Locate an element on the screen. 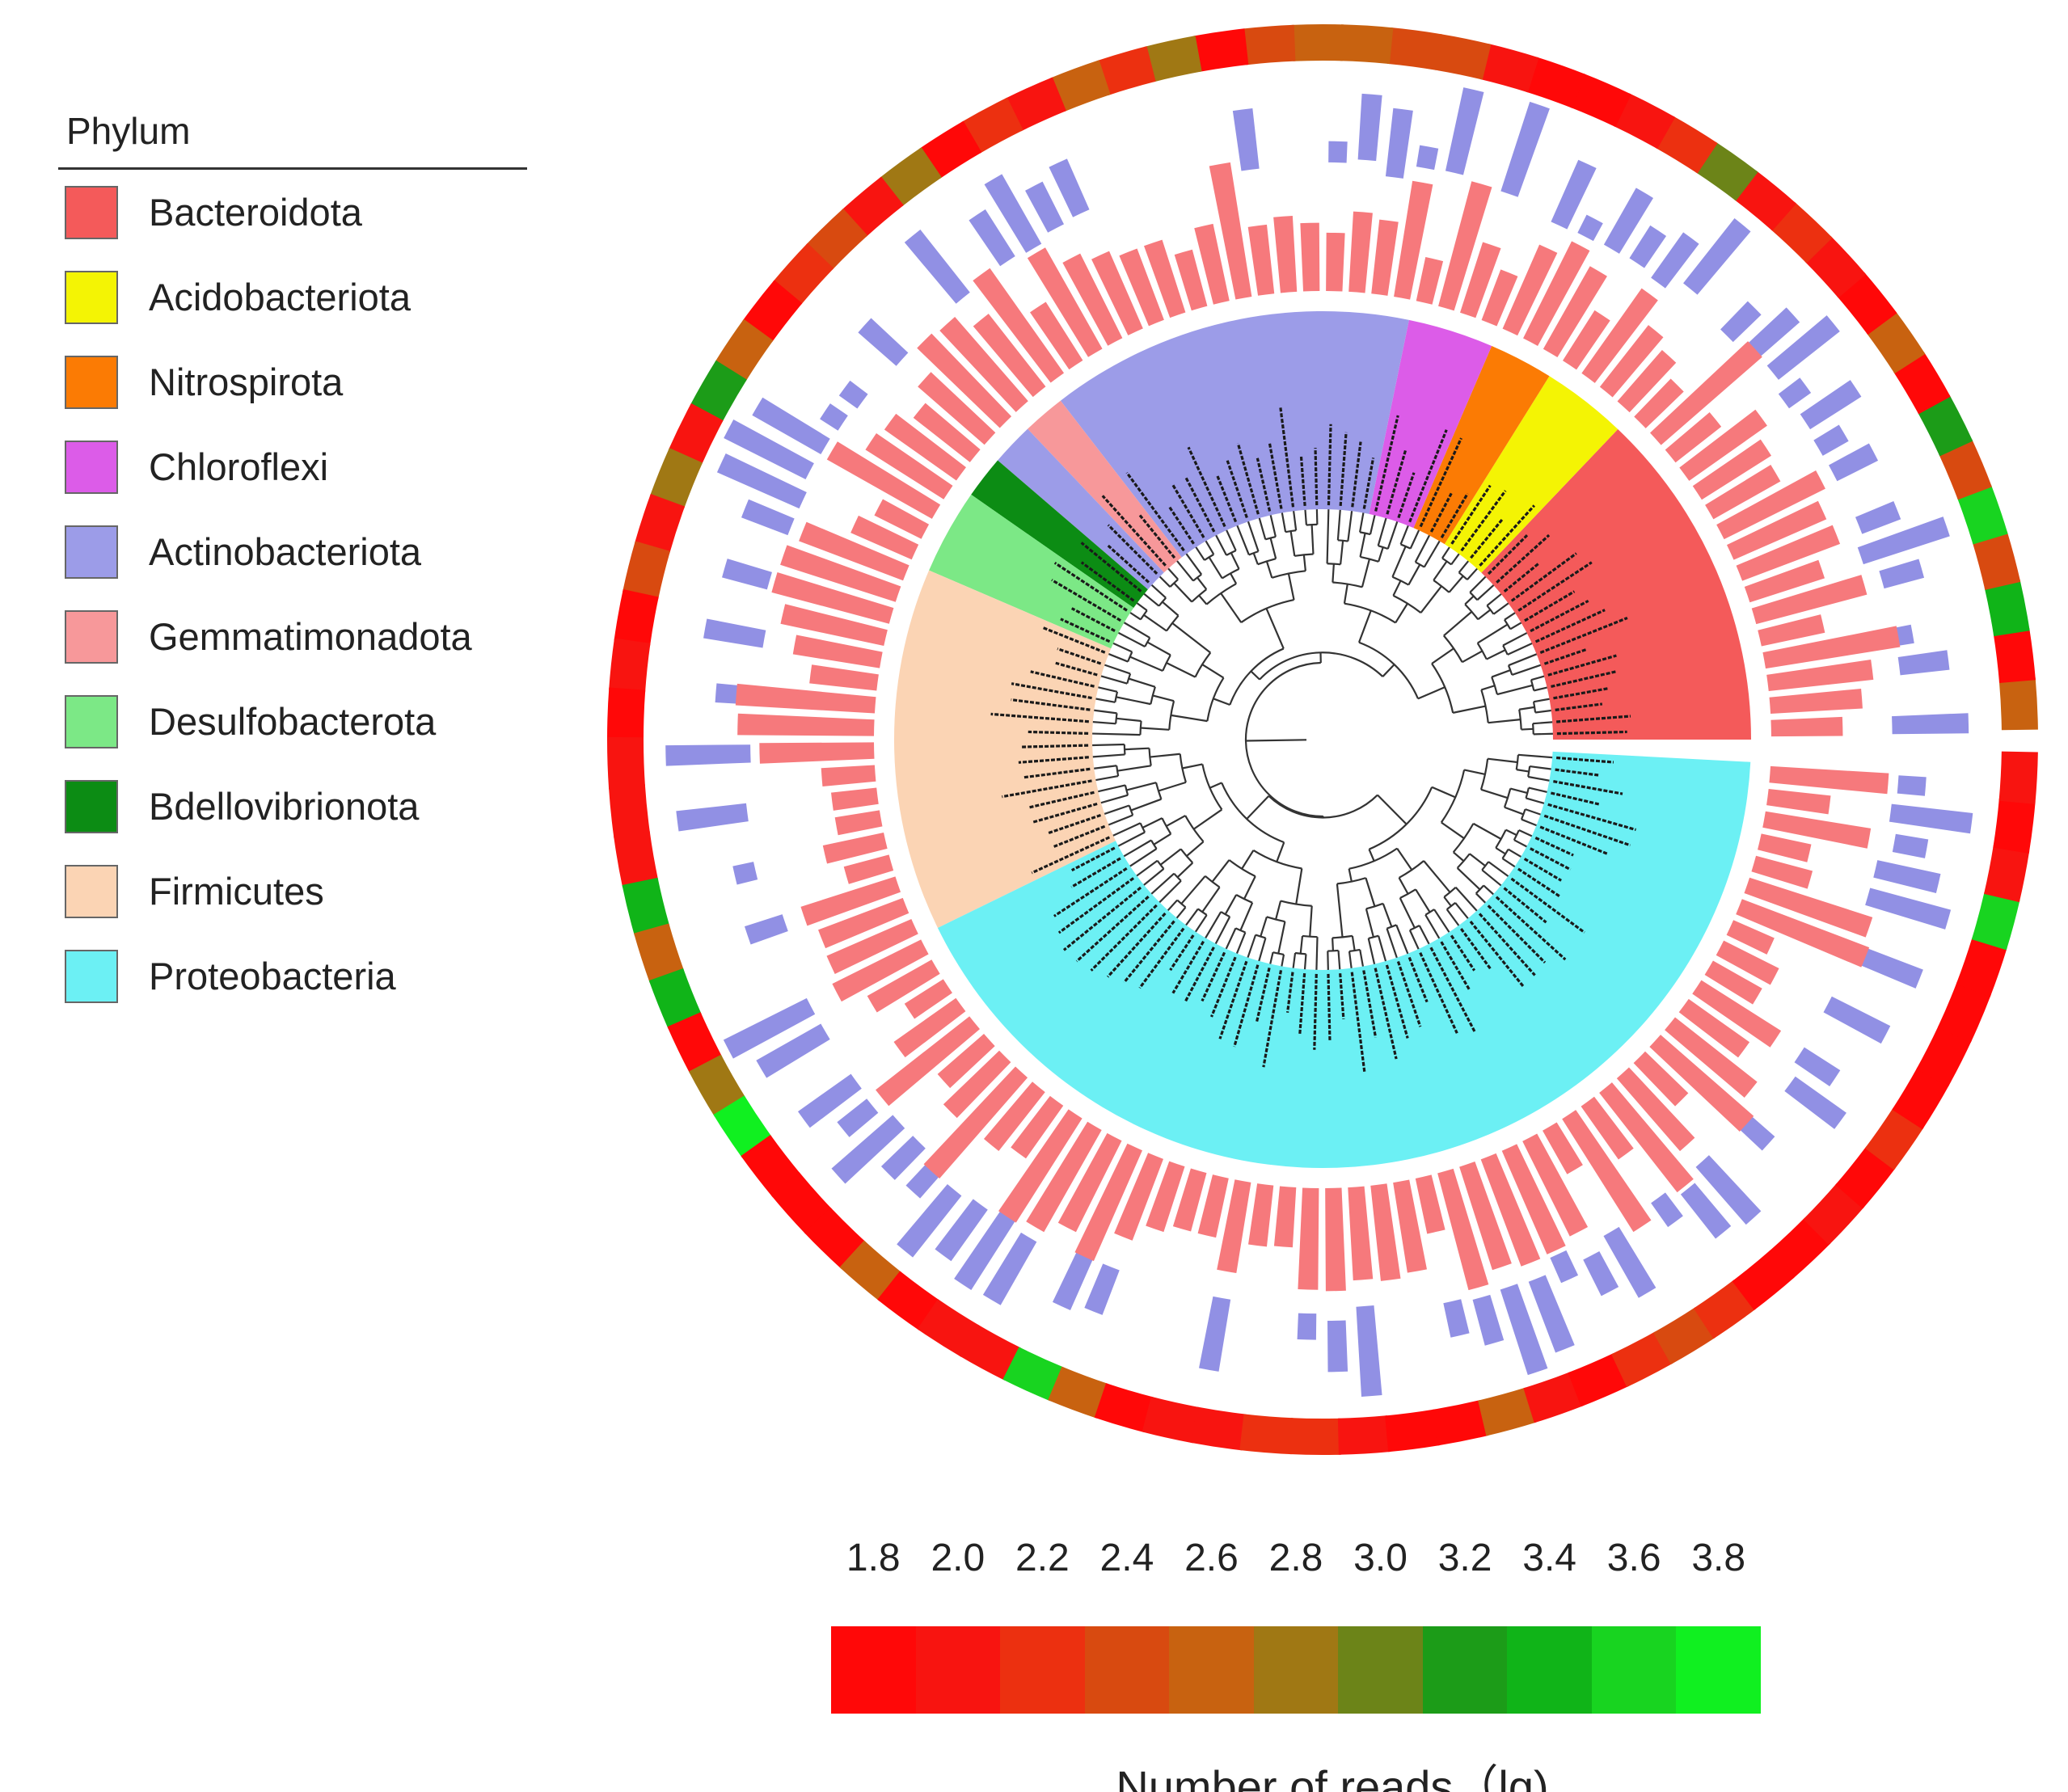  legend-item-firmicutes: Firmicutes is located at coordinates (292, 892).